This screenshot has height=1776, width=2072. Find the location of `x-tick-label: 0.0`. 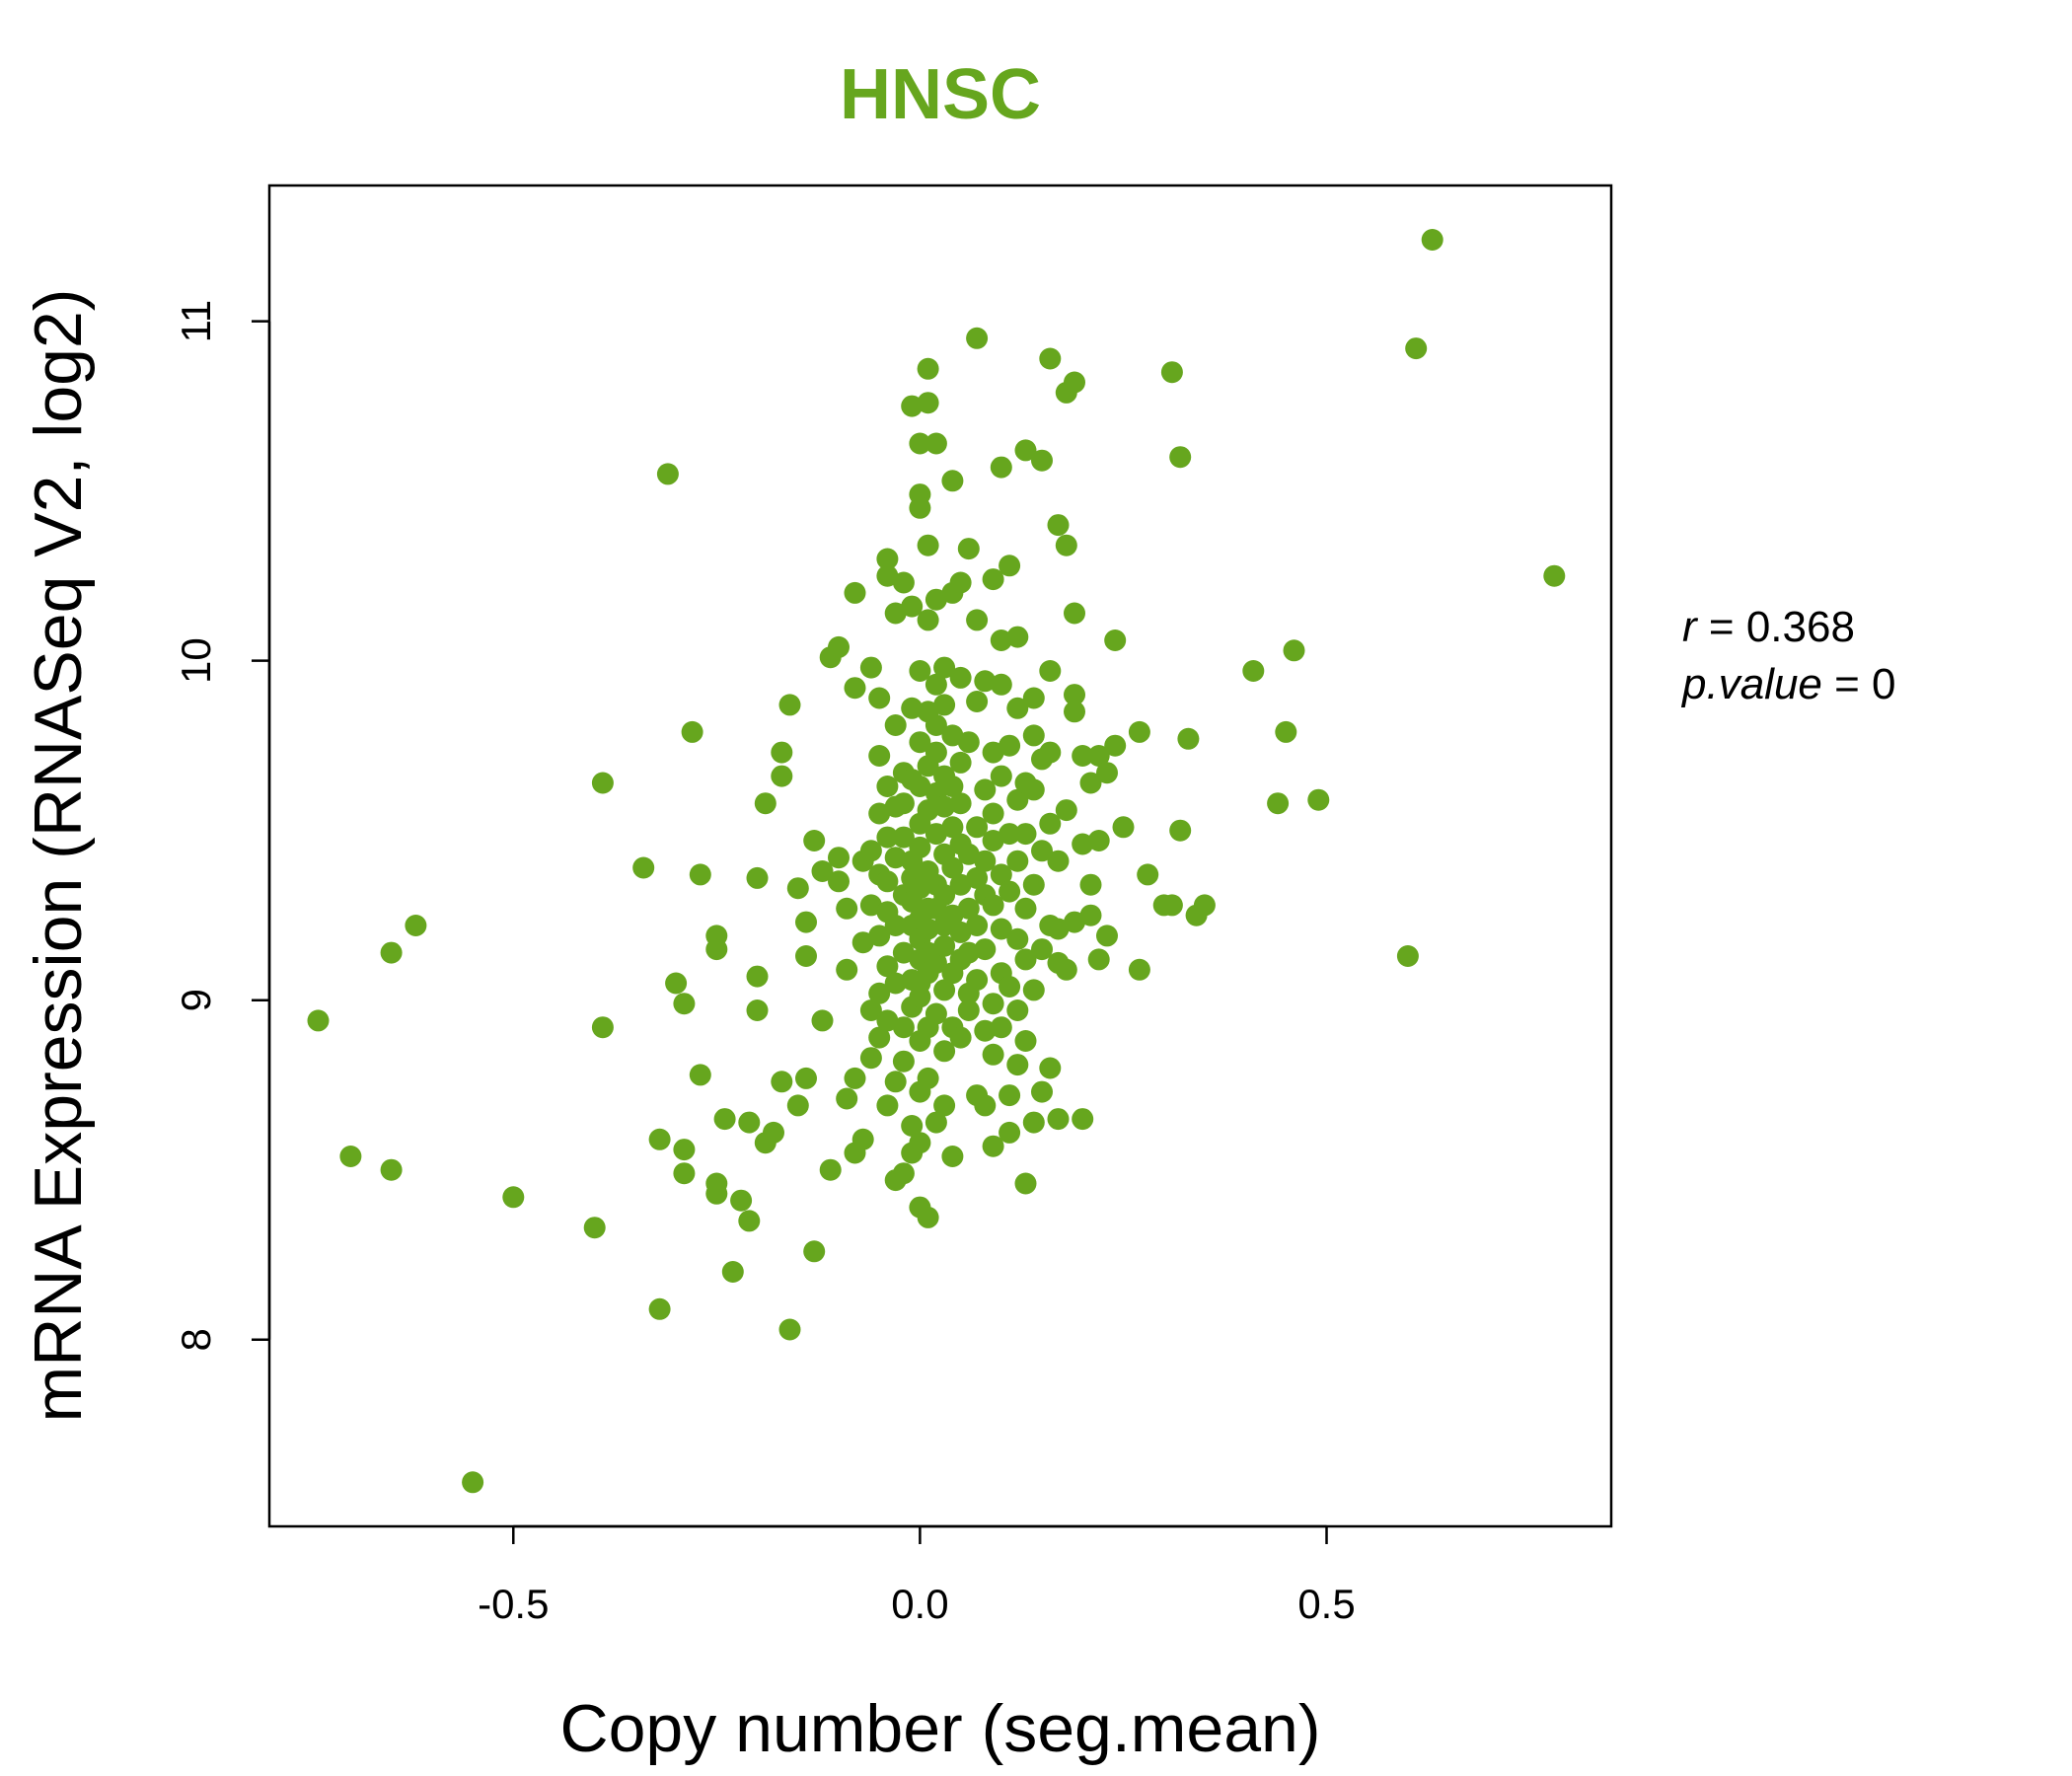

x-tick-label: 0.0 is located at coordinates (920, 1604).